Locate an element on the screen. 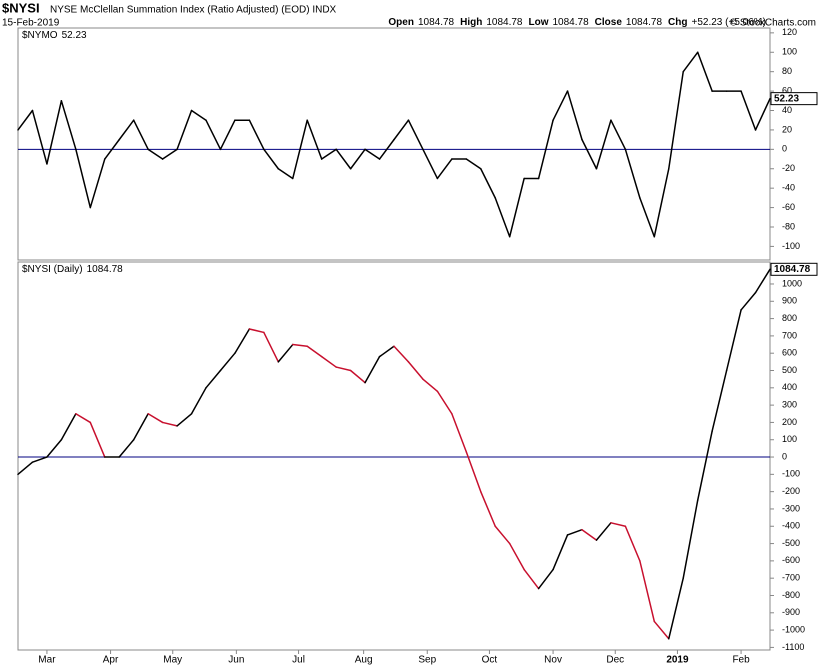  y-tick-label: -20 is located at coordinates (788, 168).